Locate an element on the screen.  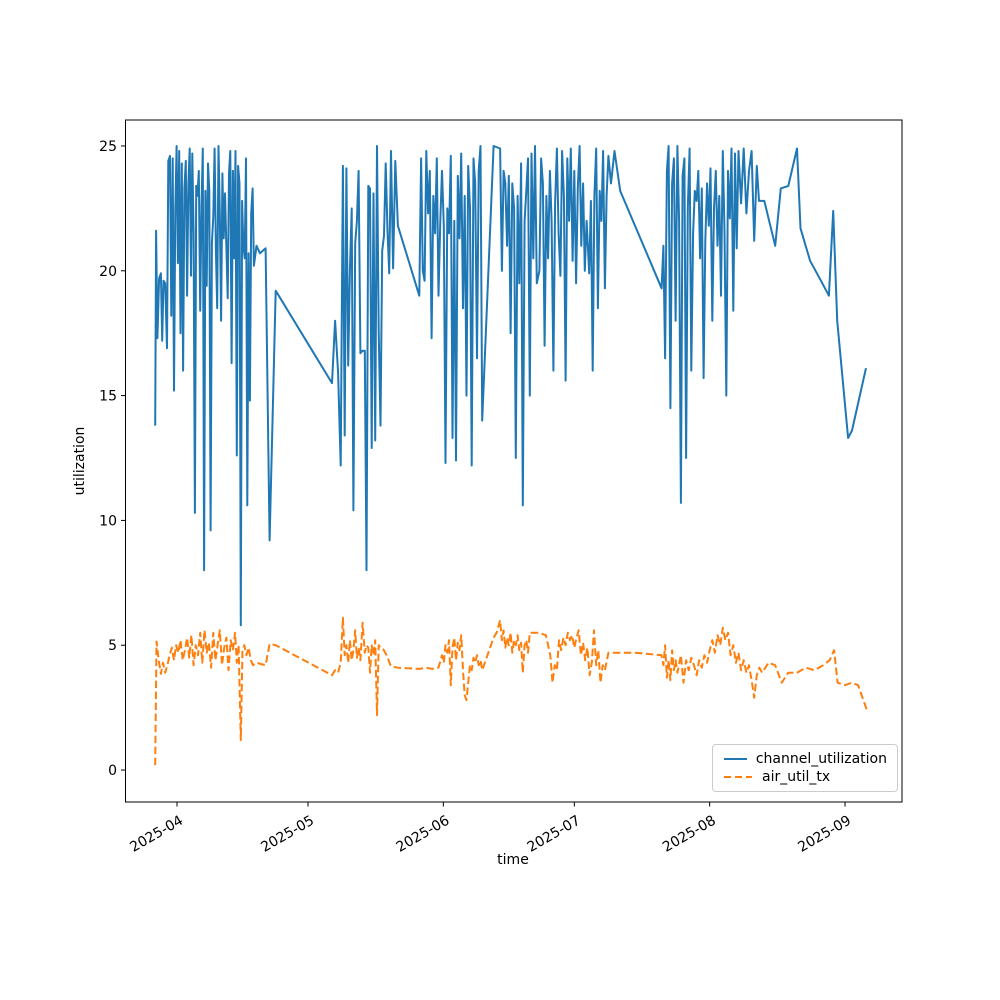
legend-label-air-util-tx: air_util_tx is located at coordinates (796, 777).